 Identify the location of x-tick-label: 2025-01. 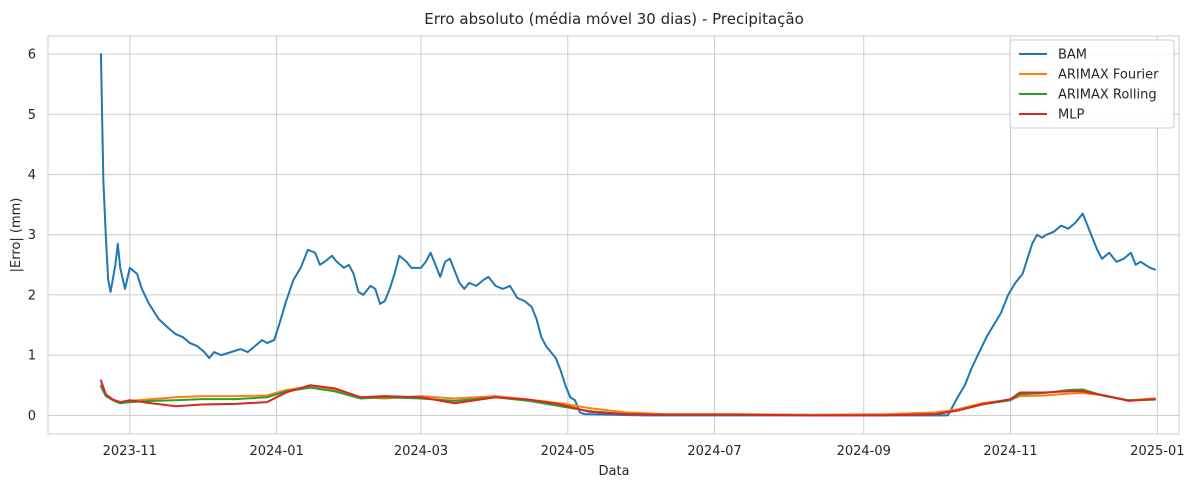
(1157, 451).